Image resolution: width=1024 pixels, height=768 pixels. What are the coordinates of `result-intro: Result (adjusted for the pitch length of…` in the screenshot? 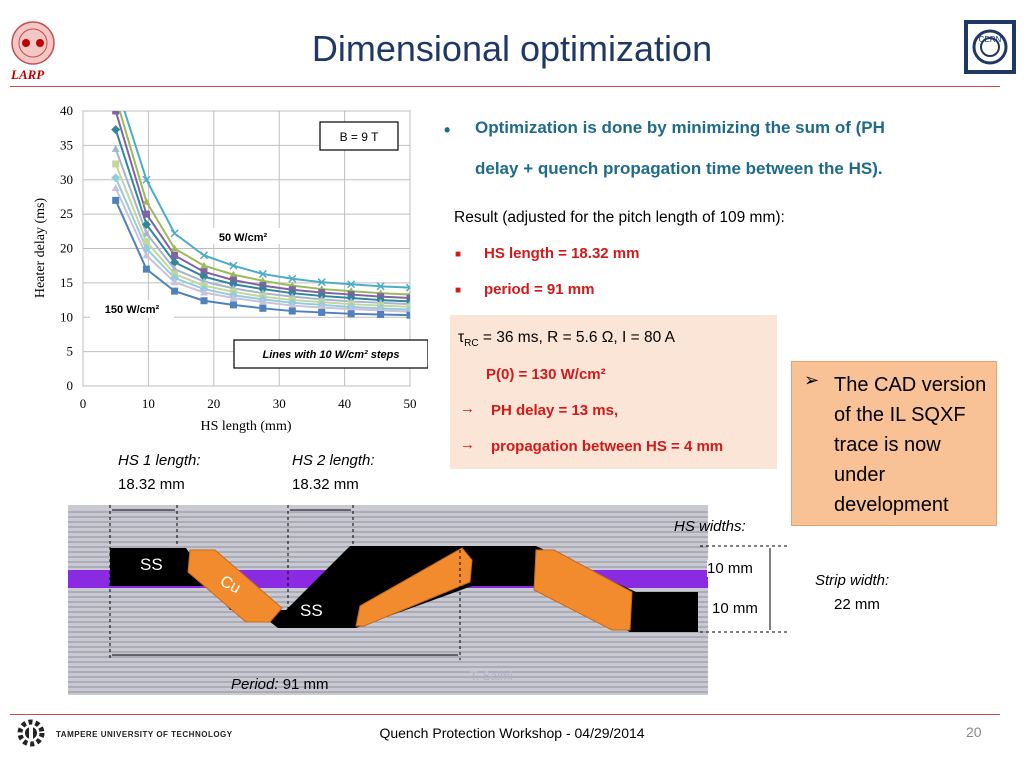 It's located at (619, 217).